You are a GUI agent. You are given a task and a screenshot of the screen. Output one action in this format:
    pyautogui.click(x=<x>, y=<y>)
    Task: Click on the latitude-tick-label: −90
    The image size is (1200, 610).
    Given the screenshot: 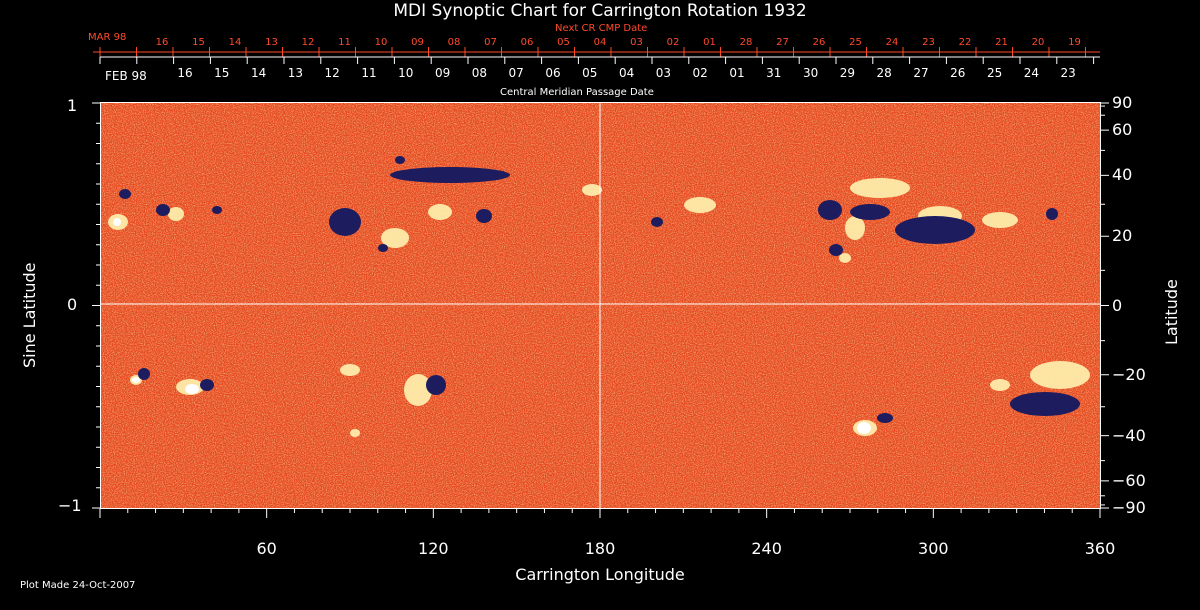 What is the action you would take?
    pyautogui.click(x=1129, y=507)
    